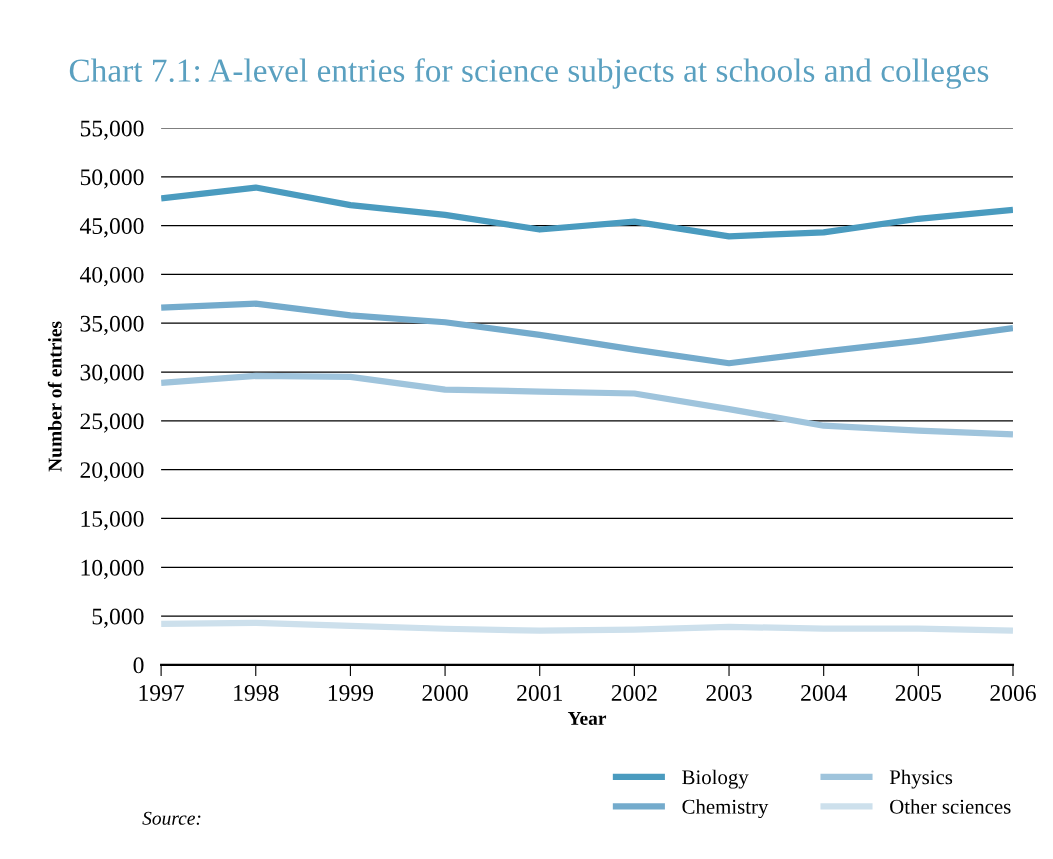 The image size is (1053, 859). Describe the element at coordinates (112, 569) in the screenshot. I see `y-tick-label: 10,000` at that location.